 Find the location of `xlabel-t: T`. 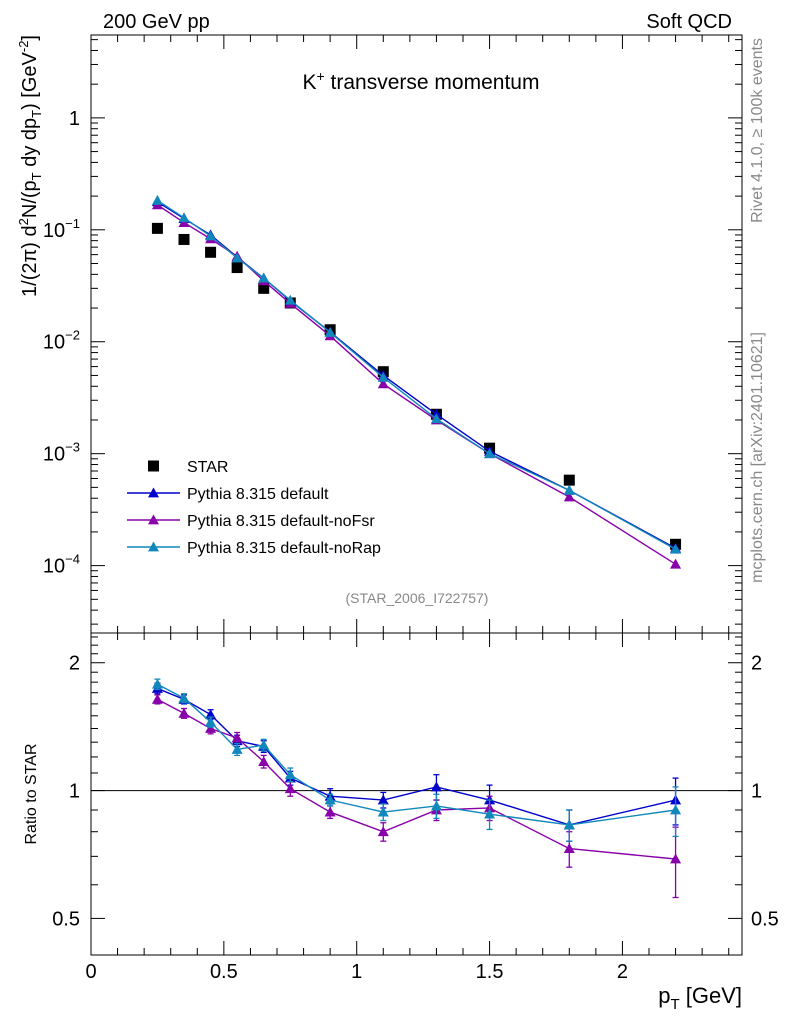

xlabel-t: T is located at coordinates (674, 1004).